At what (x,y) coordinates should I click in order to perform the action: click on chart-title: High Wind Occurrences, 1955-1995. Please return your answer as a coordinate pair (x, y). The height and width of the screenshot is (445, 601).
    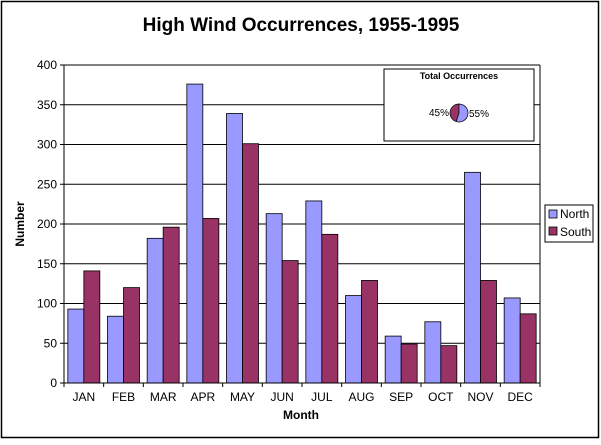
    Looking at the image, I should click on (301, 25).